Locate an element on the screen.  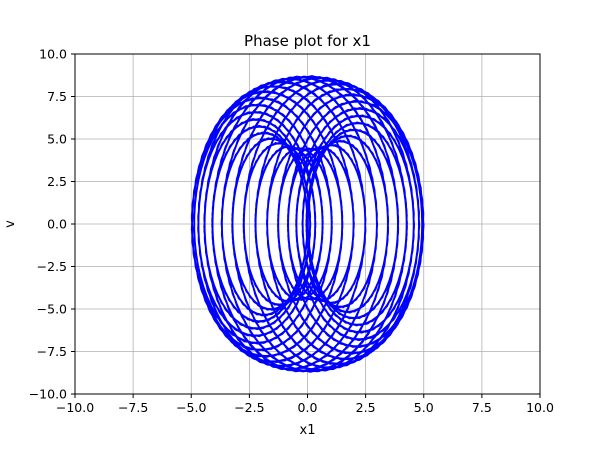
x-axis-ticks: −10.0 −7.5 −5.0 −2.5 0.0 2.5 5.0 7.5 10.0 is located at coordinates (305, 404).